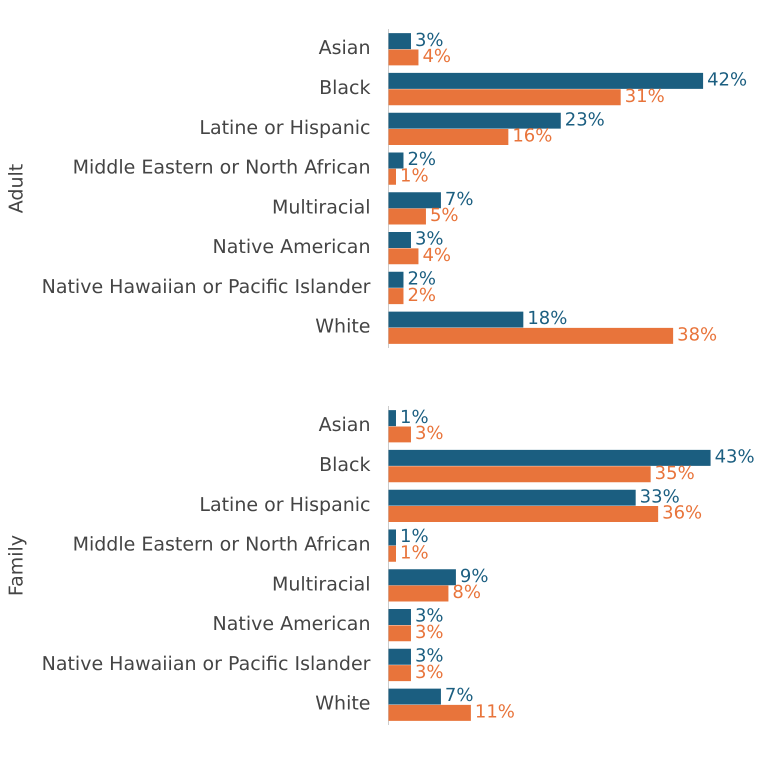 The image size is (775, 759). I want to click on data-label: 18%, so click(547, 319).